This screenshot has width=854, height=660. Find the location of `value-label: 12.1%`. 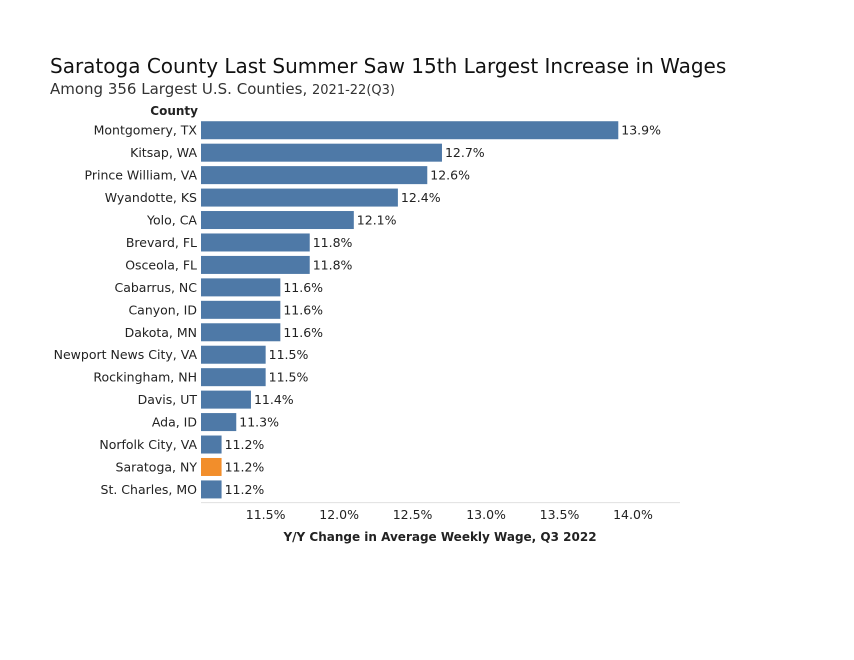

value-label: 12.1% is located at coordinates (377, 220).